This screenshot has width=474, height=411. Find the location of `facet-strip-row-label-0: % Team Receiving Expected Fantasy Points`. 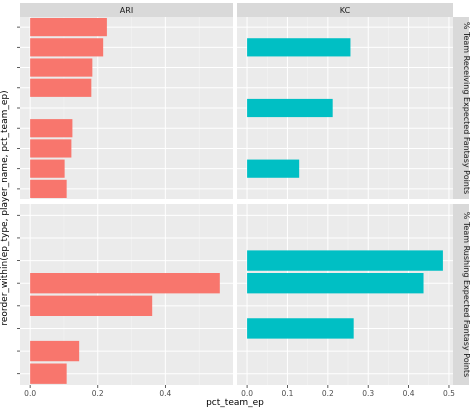

facet-strip-row-label-0: % Team Receiving Expected Fantasy Points is located at coordinates (466, 108).